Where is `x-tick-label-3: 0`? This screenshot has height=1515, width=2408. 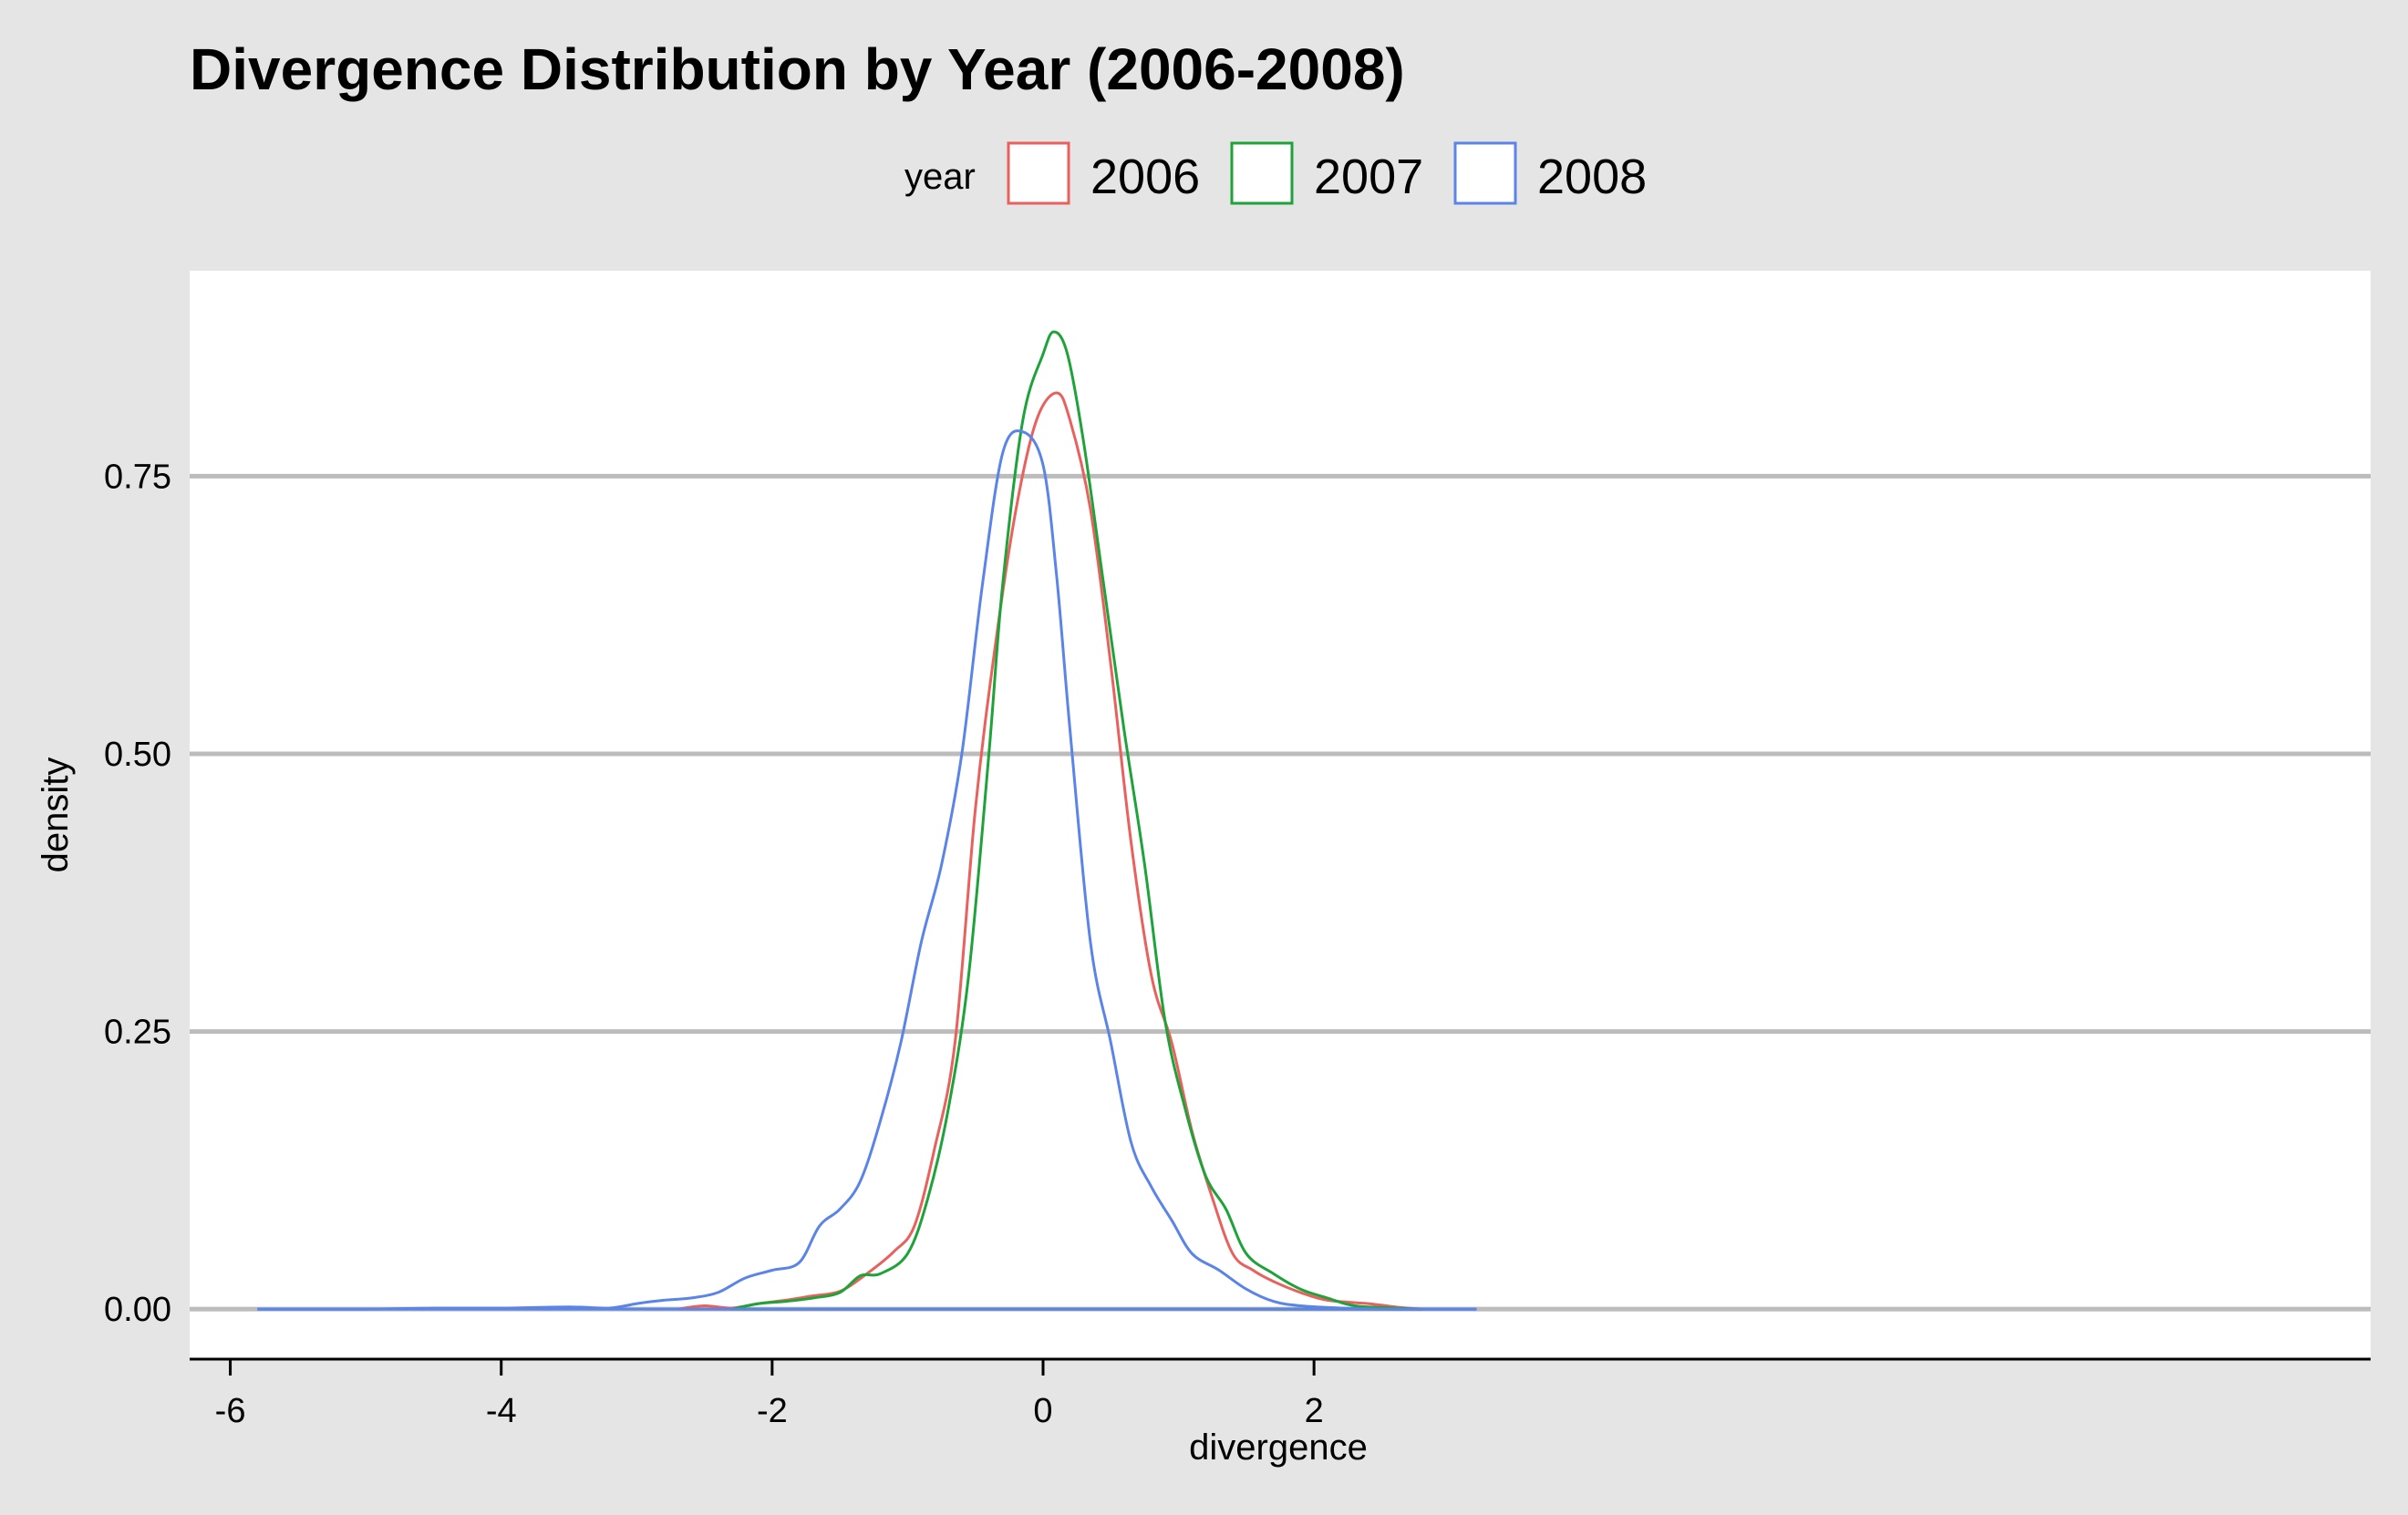
x-tick-label-3: 0 is located at coordinates (1042, 1411).